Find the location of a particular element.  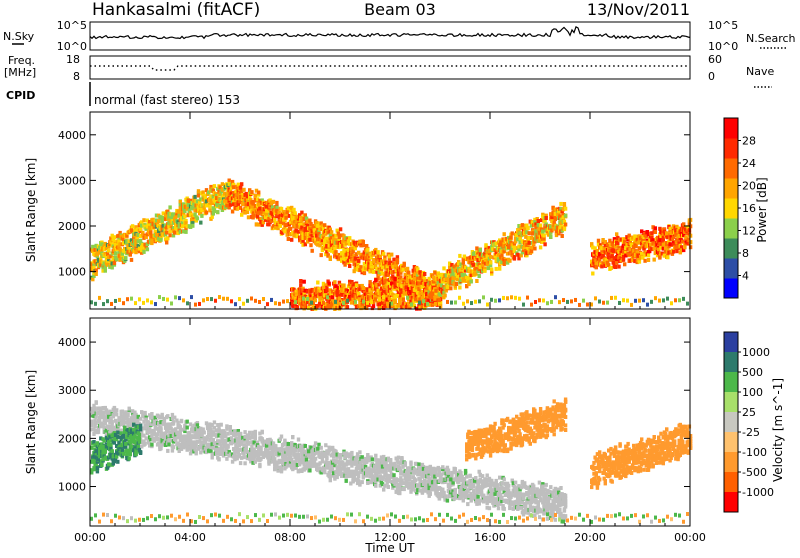

station-title: Hankasalmi (fitACF) is located at coordinates (176, 10).